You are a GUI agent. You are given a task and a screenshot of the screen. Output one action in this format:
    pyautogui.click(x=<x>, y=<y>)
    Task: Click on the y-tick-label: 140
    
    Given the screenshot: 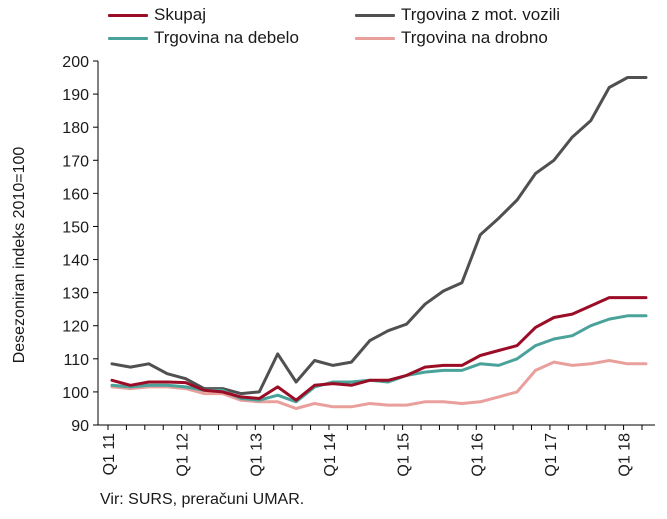 What is the action you would take?
    pyautogui.click(x=75, y=261)
    